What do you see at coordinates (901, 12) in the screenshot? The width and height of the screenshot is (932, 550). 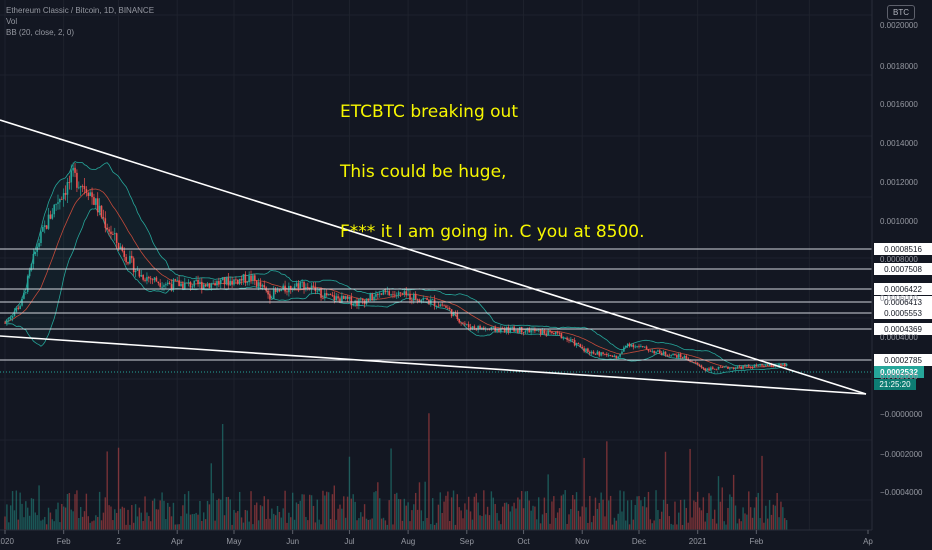 I see `currency-badge: BTC` at bounding box center [901, 12].